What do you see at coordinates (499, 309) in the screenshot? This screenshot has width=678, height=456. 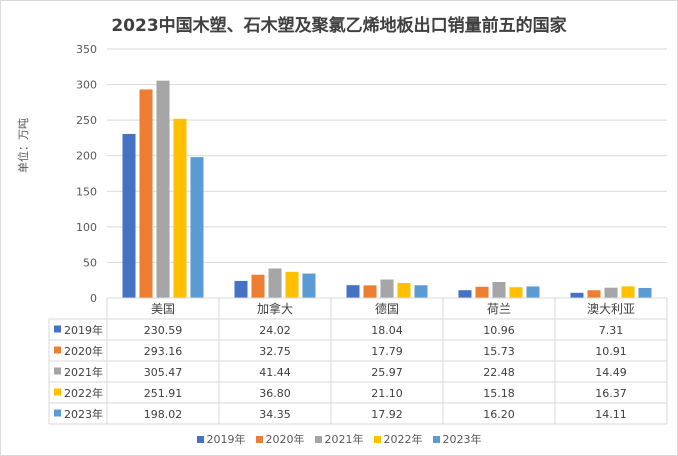 I see `category-label: 荷兰` at bounding box center [499, 309].